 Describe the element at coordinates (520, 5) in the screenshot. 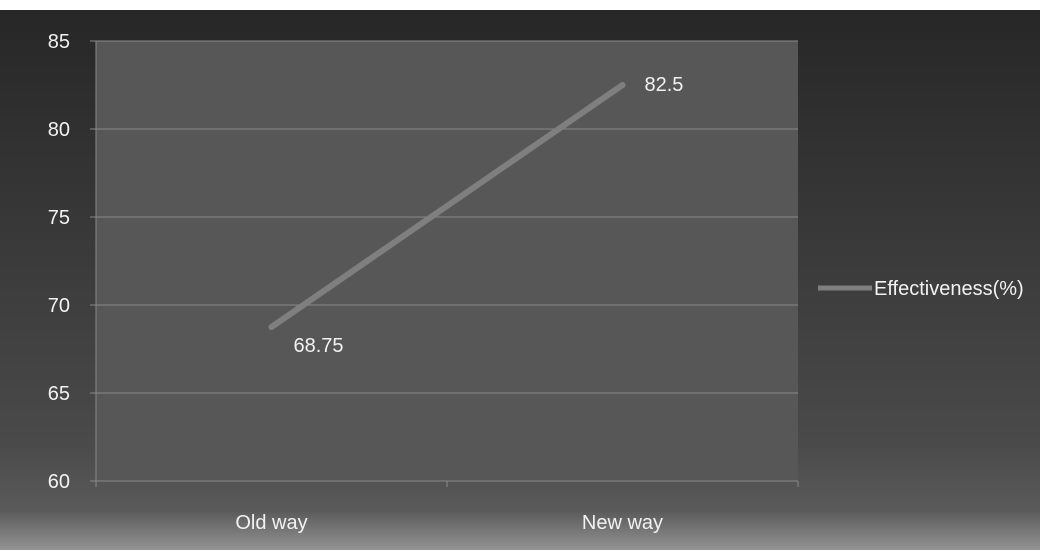

I see `top-border` at that location.